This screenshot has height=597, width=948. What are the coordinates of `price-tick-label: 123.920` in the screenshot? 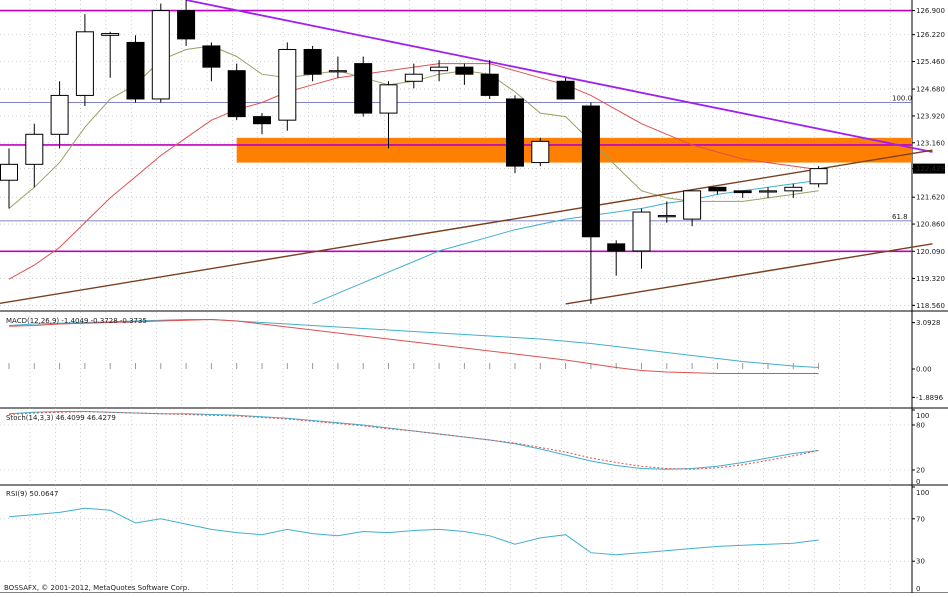 It's located at (930, 116).